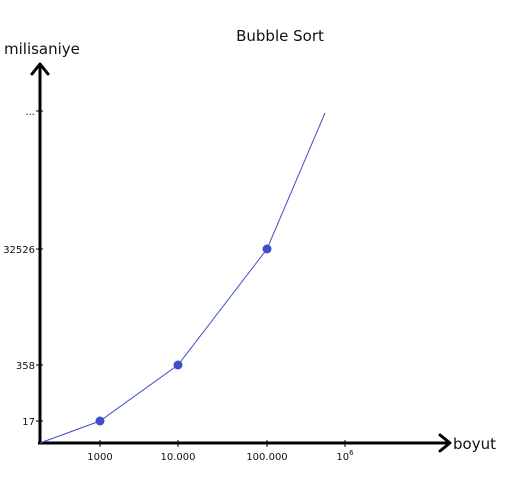  I want to click on x-tick-label: 100.000, so click(266, 457).